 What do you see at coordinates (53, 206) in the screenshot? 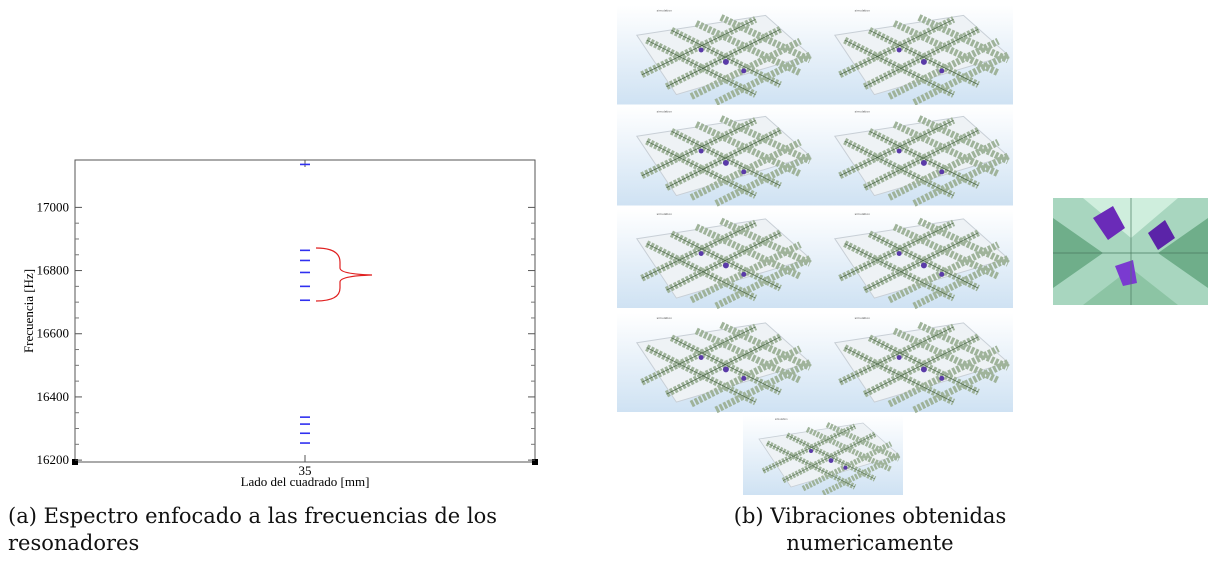
I see `y-tick-label: 17000` at bounding box center [53, 206].